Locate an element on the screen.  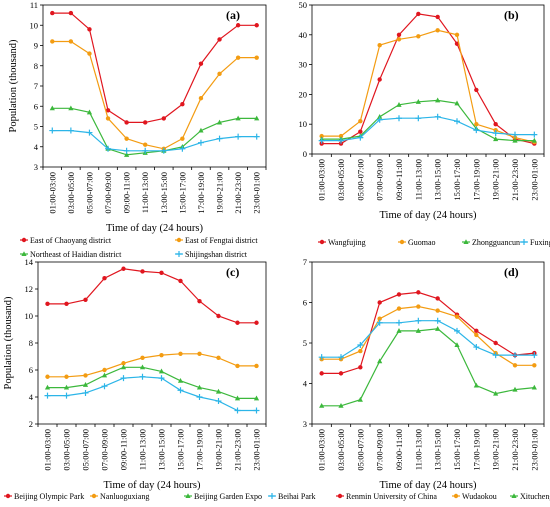
y-tick-label: 40 is located at coordinates (303, 35).